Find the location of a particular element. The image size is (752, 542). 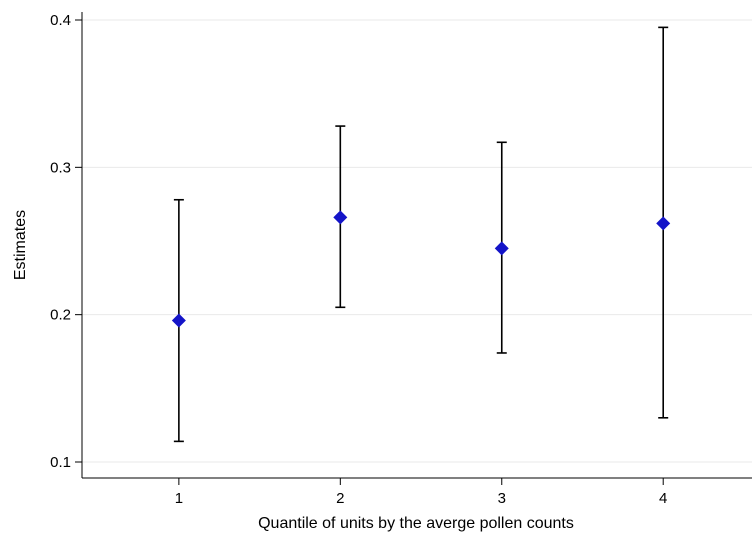

x-tick-label: 2 is located at coordinates (340, 498).